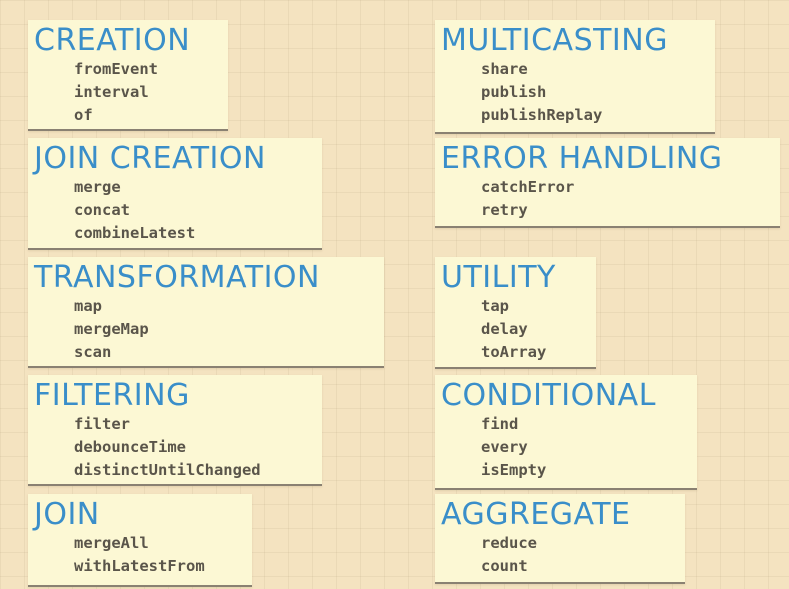 The width and height of the screenshot is (789, 589). I want to click on operator-share: share, so click(504, 69).